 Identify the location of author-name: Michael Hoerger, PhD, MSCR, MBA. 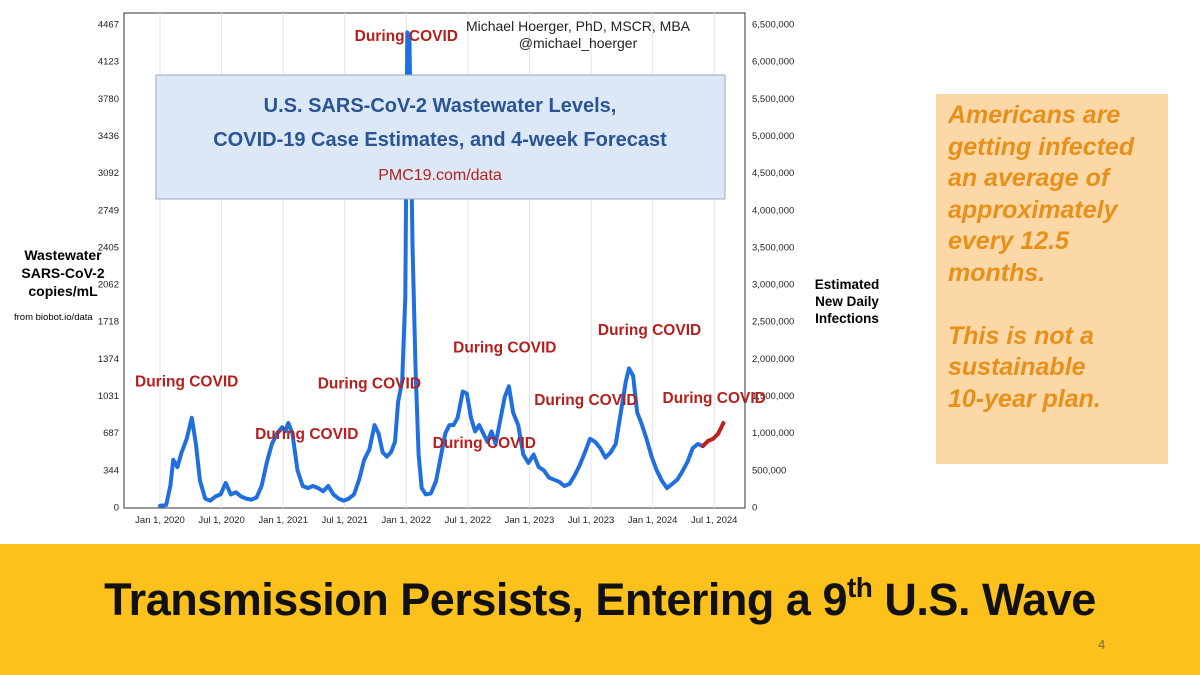
(578, 26).